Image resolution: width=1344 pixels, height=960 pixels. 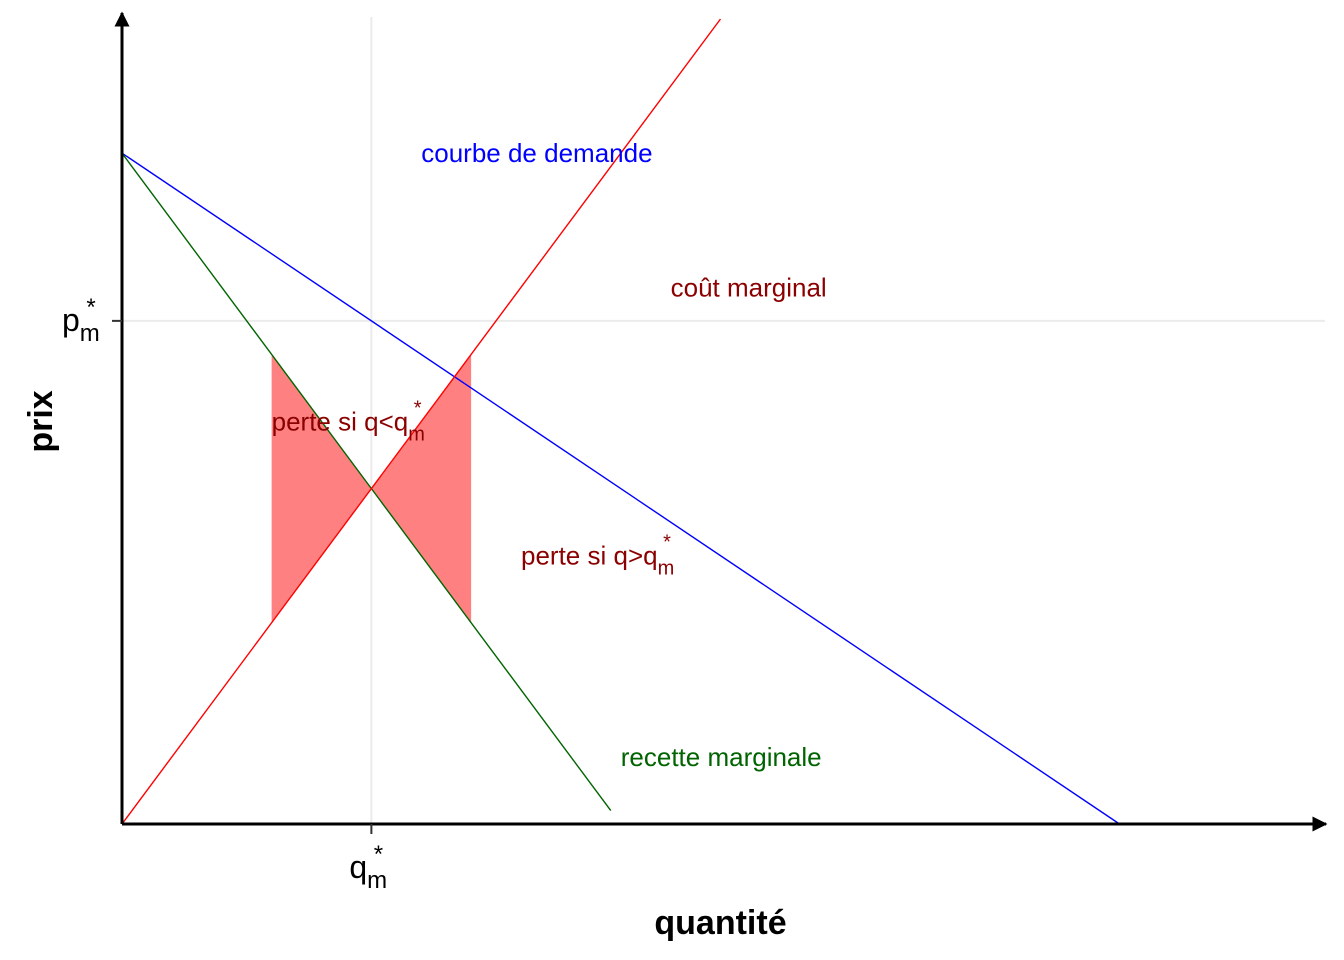 What do you see at coordinates (358, 867) in the screenshot?
I see `x-tick-label-0-base: q` at bounding box center [358, 867].